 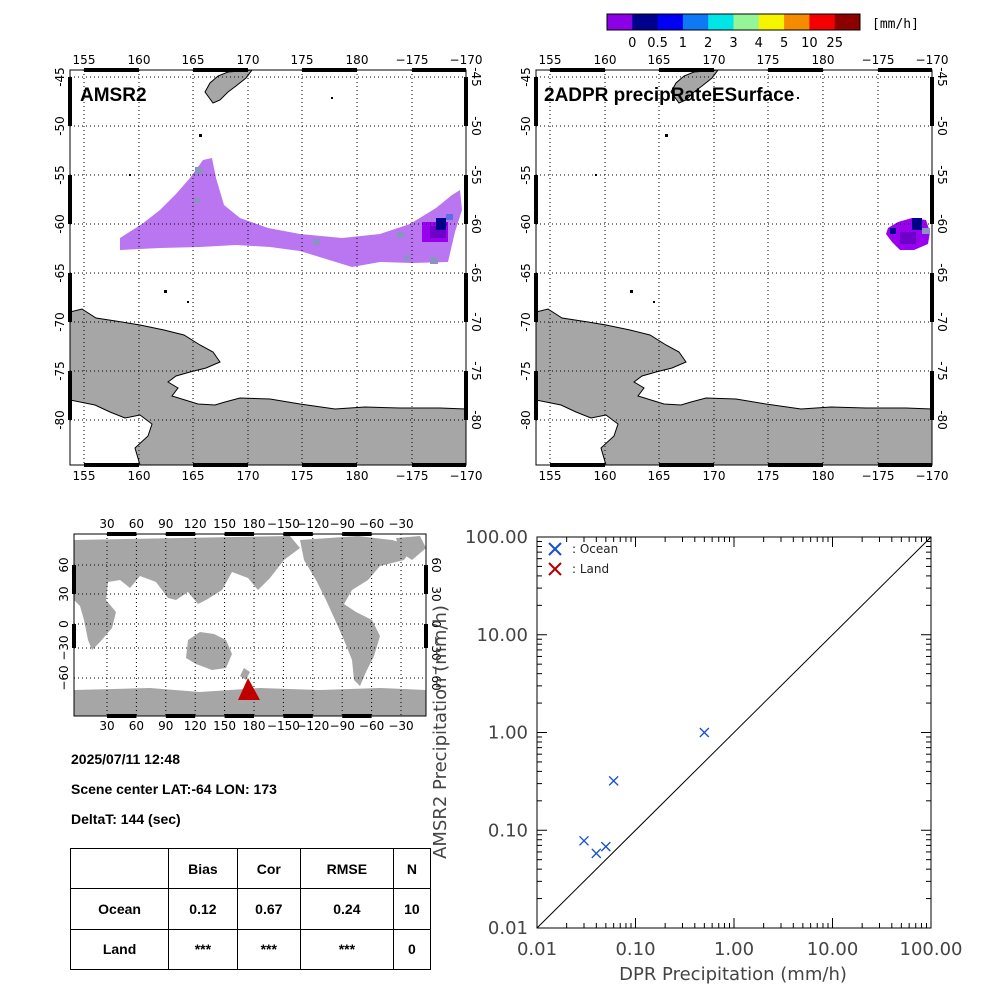 I want to click on longitude-label: 60, so click(x=136, y=524).